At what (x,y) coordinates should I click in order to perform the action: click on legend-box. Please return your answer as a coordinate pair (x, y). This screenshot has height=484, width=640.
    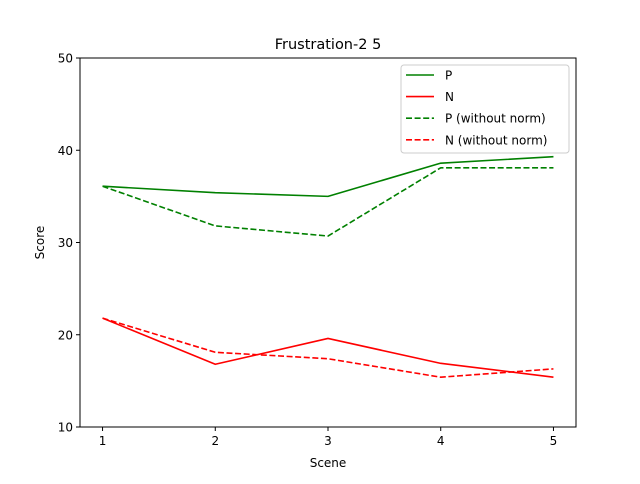
    Looking at the image, I should click on (485, 109).